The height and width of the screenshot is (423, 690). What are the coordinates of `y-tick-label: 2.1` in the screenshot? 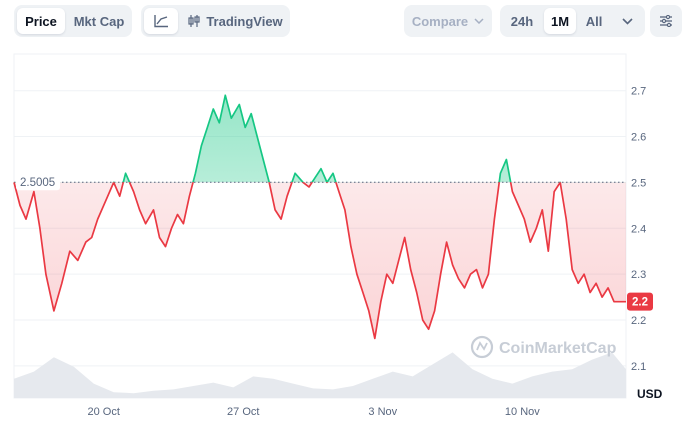 It's located at (638, 367).